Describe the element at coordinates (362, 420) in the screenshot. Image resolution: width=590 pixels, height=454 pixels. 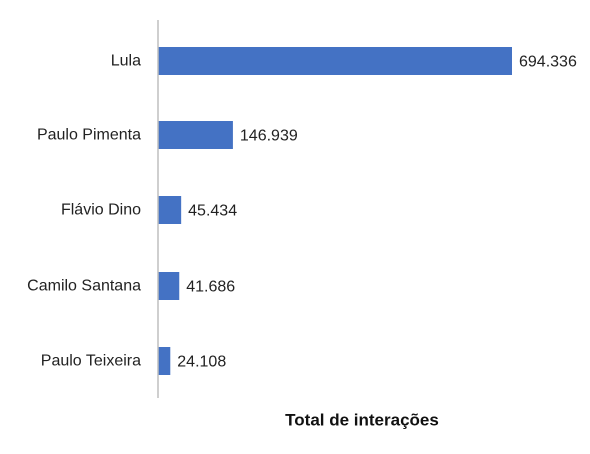
I see `x-axis-title: Total de interações` at that location.